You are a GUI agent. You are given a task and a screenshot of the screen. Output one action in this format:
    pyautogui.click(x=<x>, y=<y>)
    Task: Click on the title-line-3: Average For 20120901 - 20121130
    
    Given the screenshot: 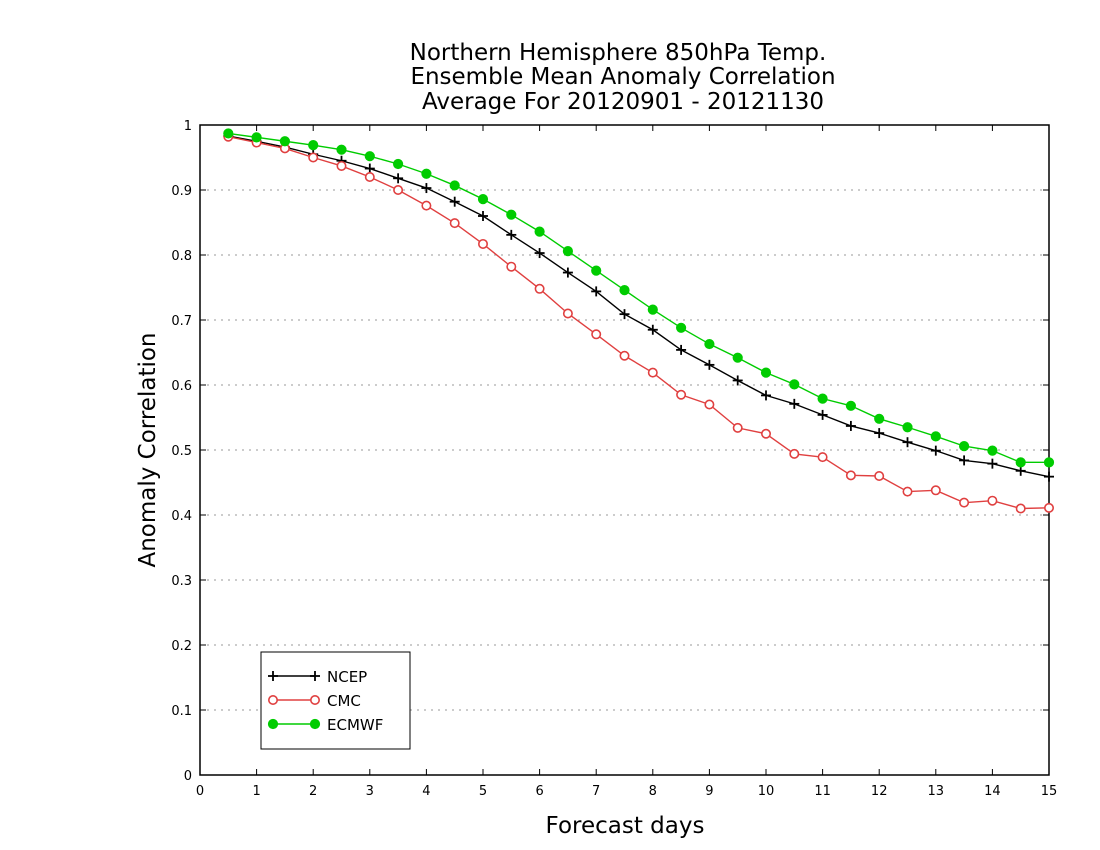 What is the action you would take?
    pyautogui.click(x=623, y=102)
    